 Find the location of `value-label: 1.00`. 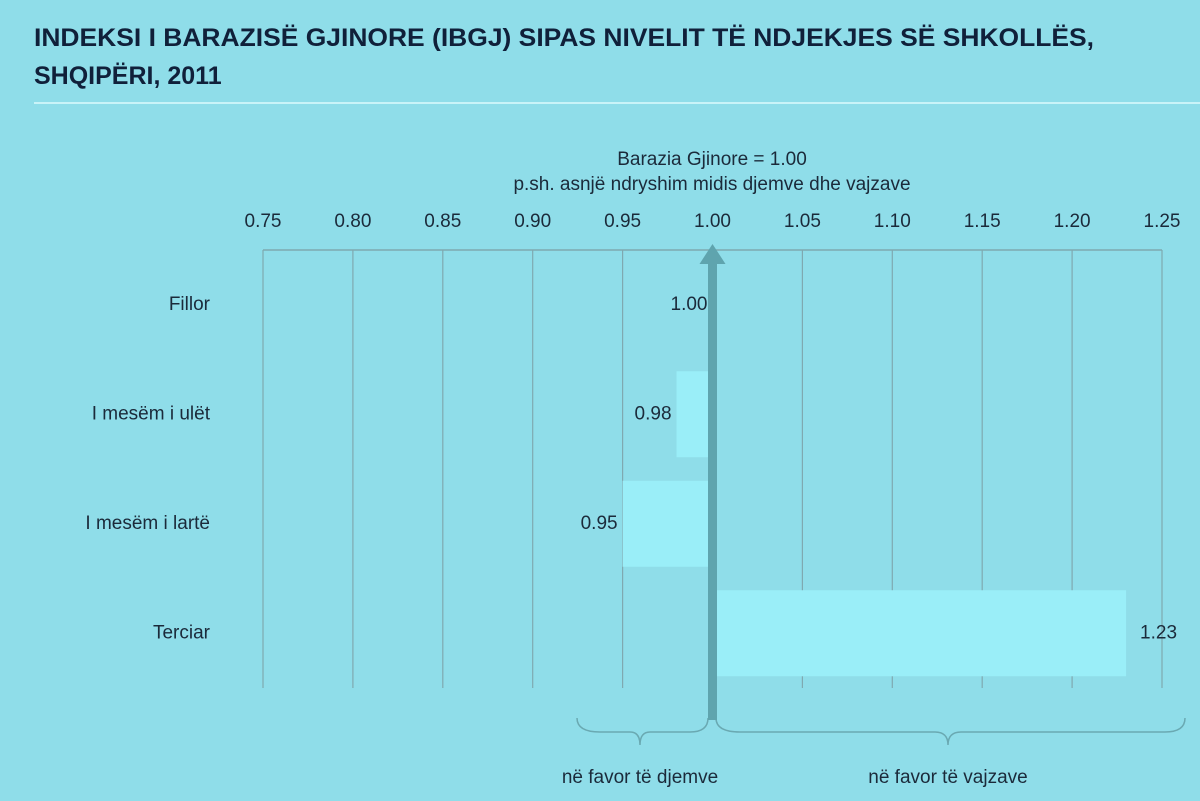

value-label: 1.00 is located at coordinates (689, 304).